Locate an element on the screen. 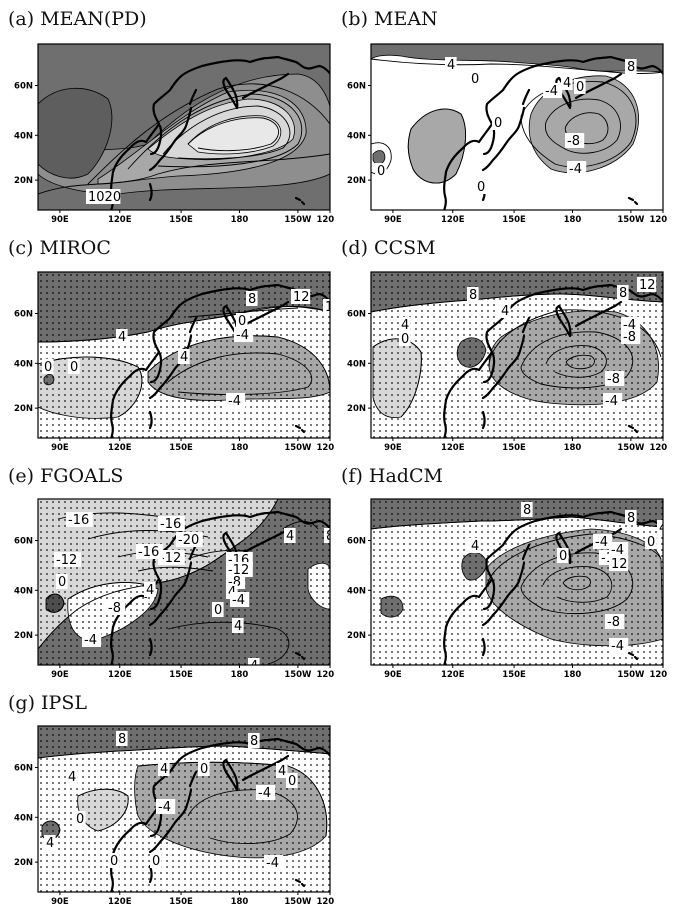 This screenshot has height=904, width=674. contour-label: 1020 is located at coordinates (104, 197).